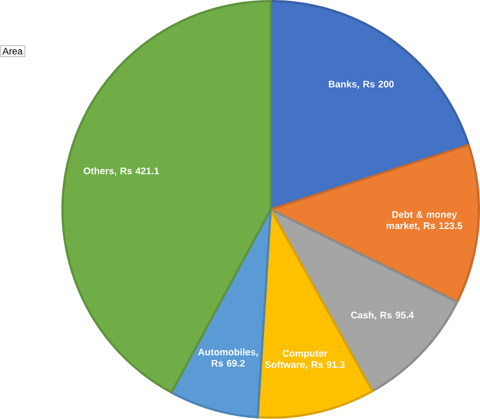  Describe the element at coordinates (305, 360) in the screenshot. I see `slice-label: Computer Software, Rs 91.3` at that location.